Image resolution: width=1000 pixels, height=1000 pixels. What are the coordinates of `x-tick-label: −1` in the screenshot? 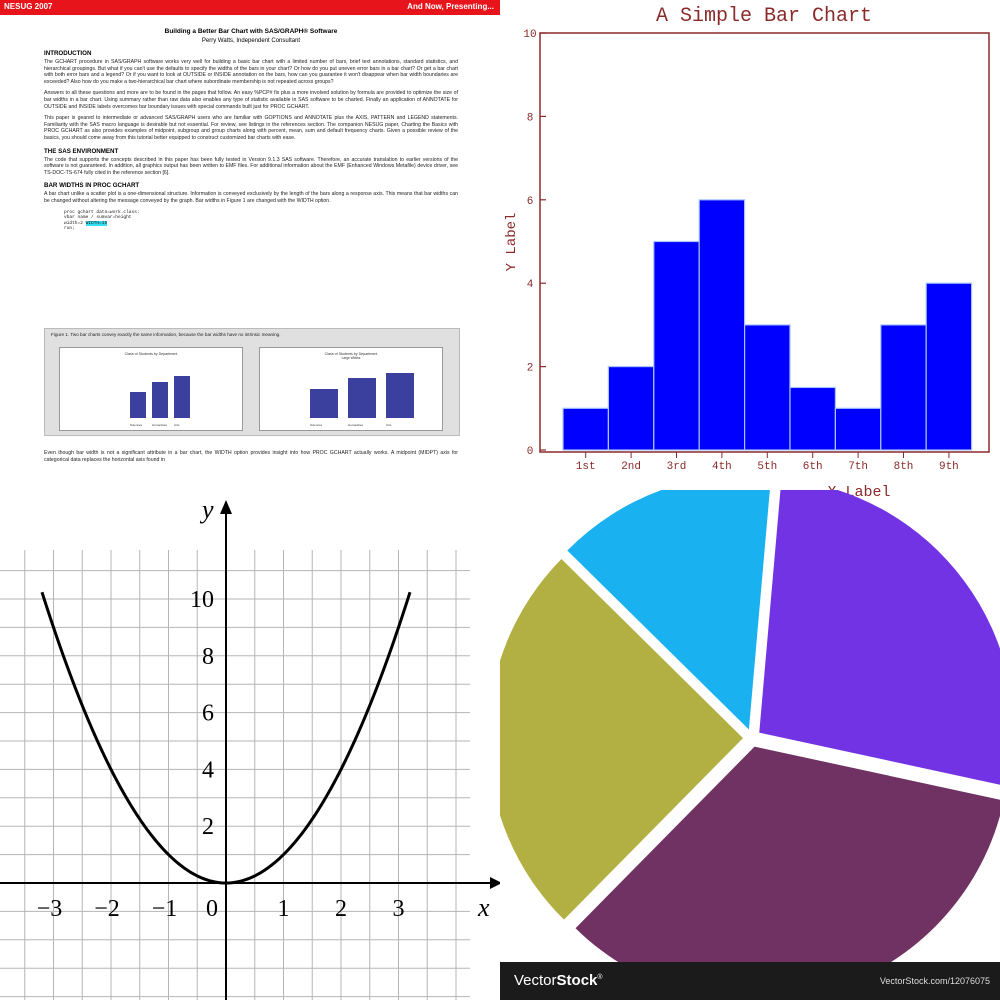 It's located at (165, 909).